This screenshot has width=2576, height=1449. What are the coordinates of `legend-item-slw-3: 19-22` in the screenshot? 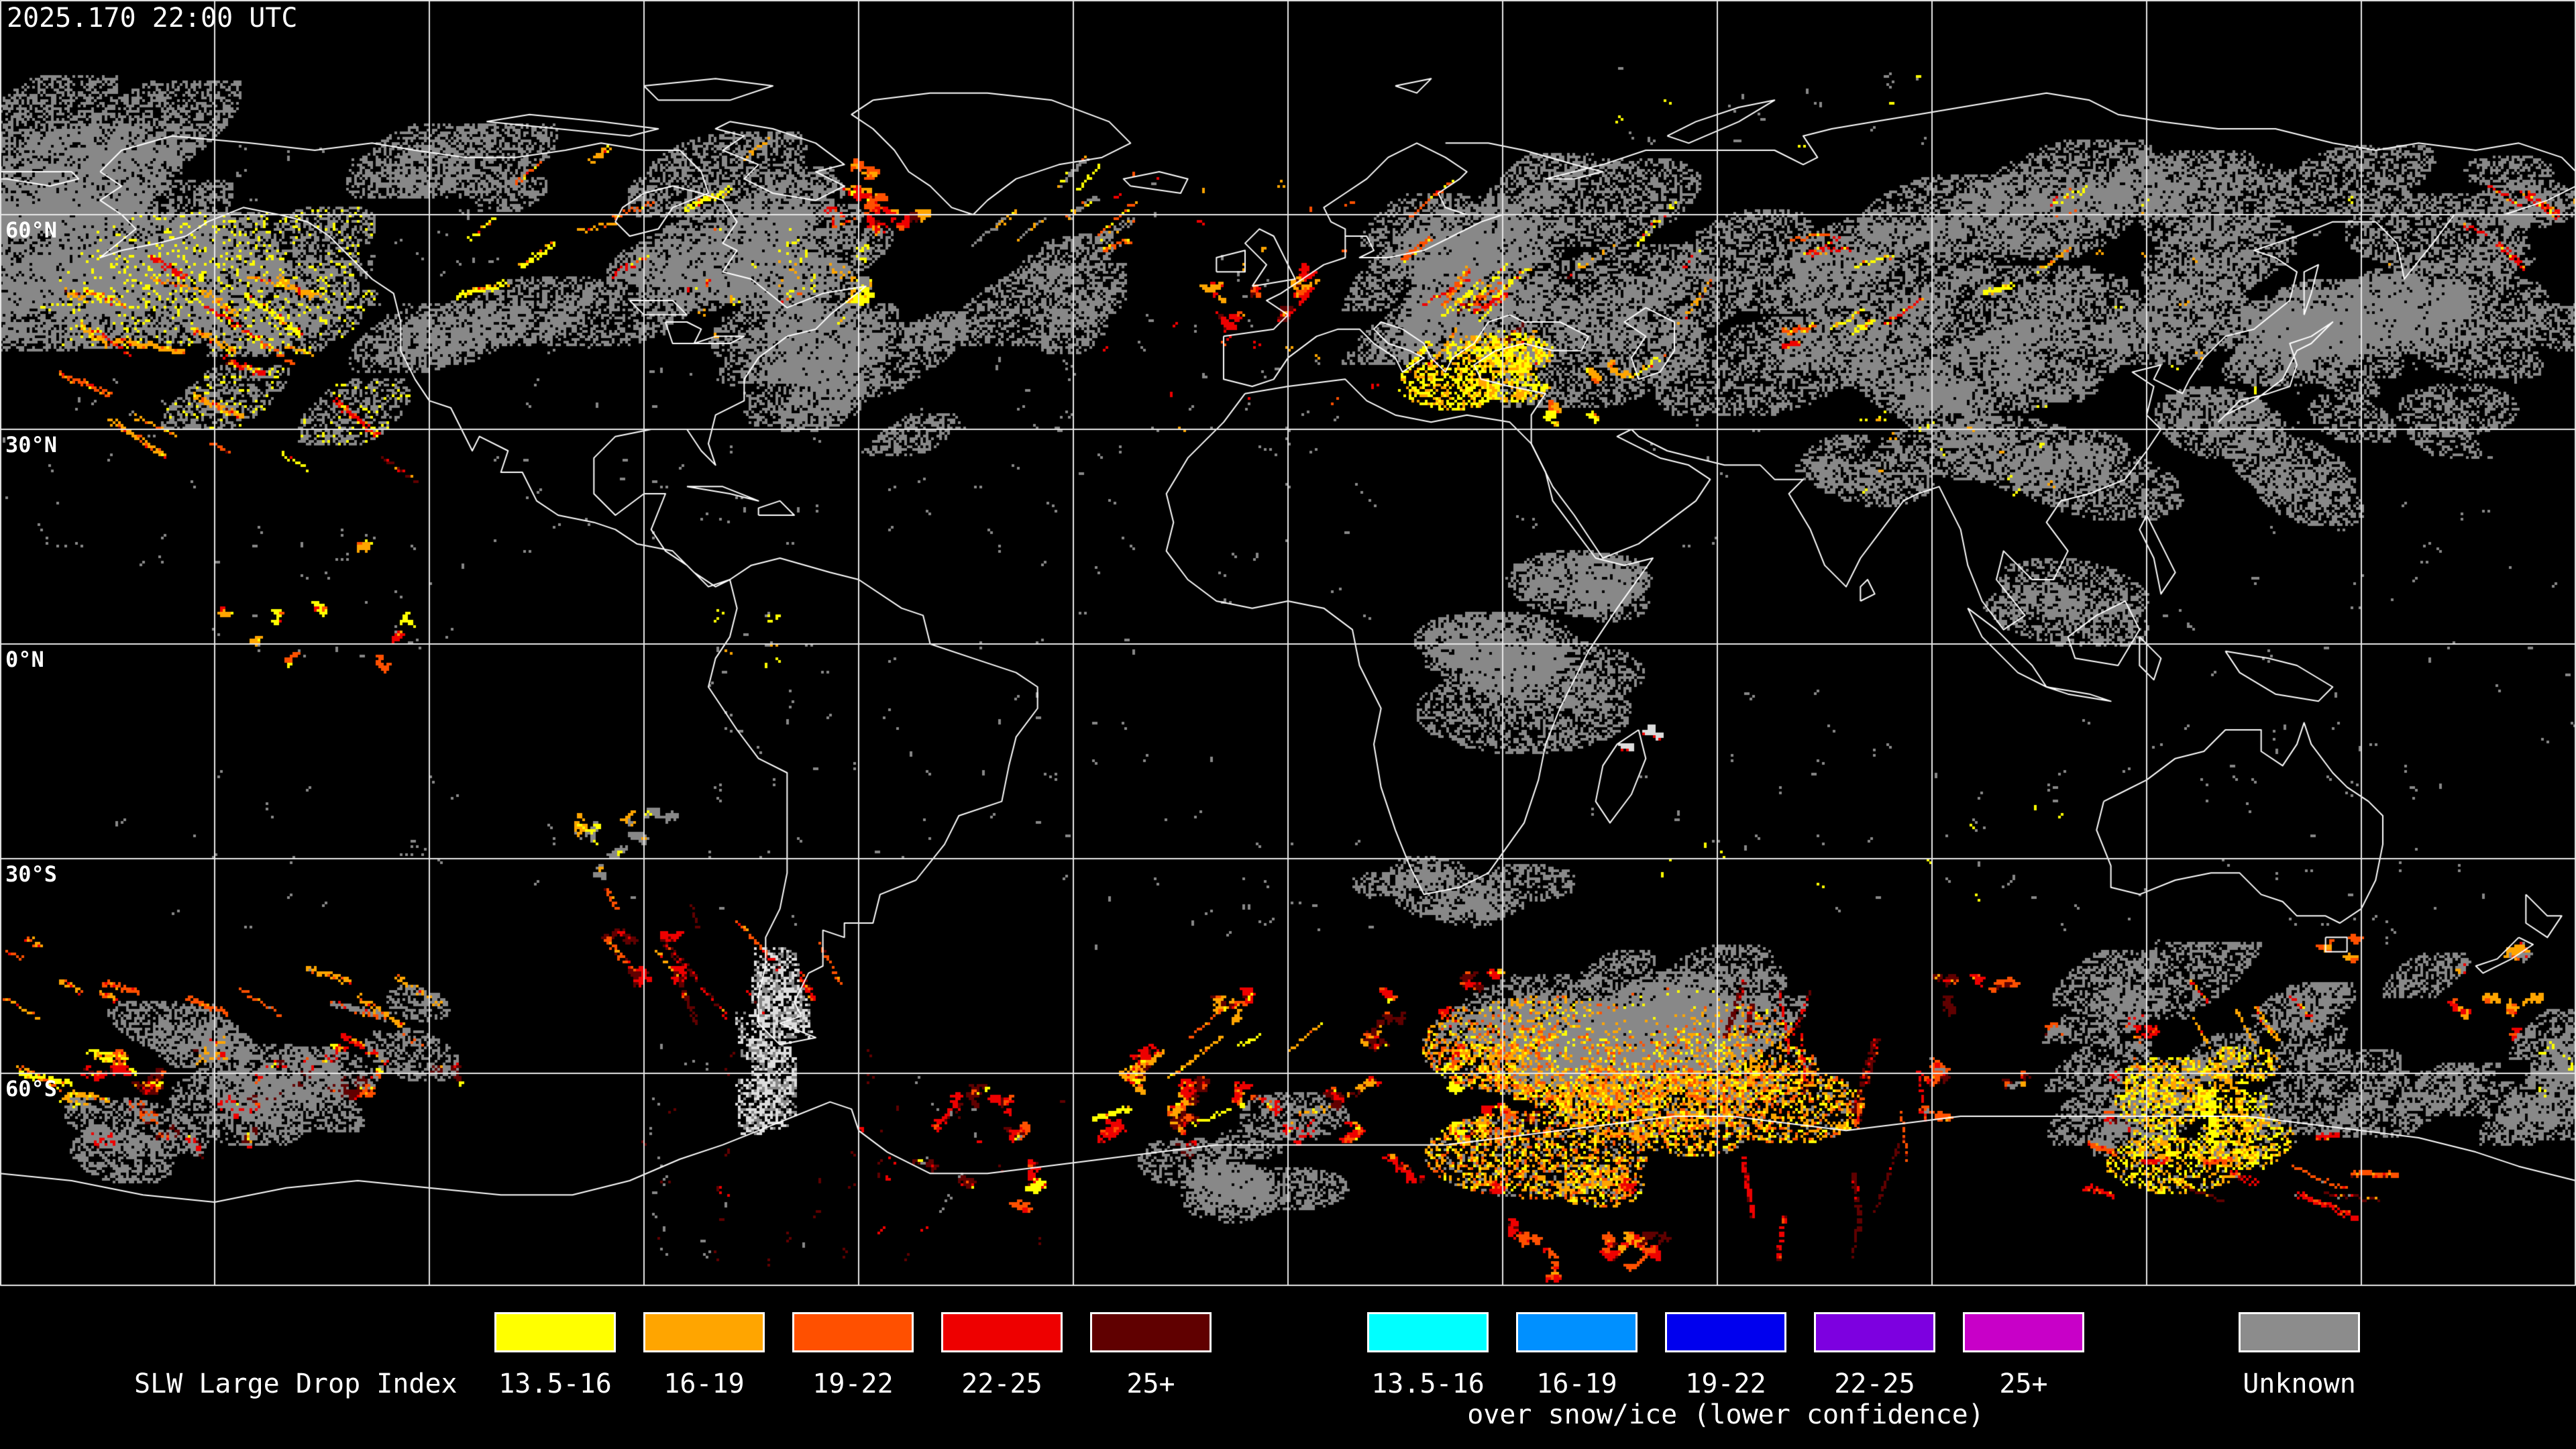 It's located at (853, 1355).